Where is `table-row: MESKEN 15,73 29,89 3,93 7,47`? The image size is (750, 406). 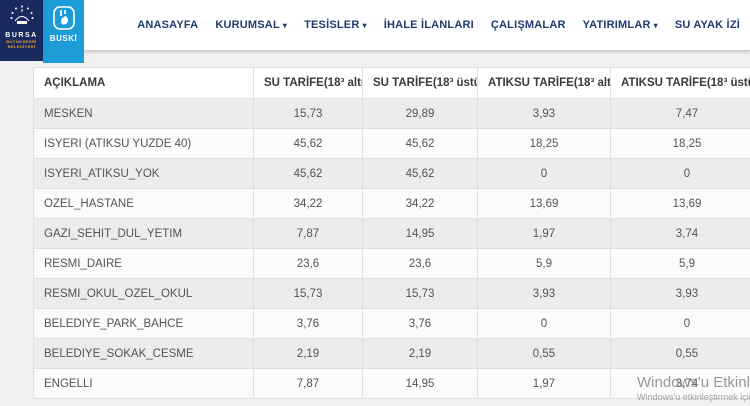 table-row: MESKEN 15,73 29,89 3,93 7,47 is located at coordinates (391, 113).